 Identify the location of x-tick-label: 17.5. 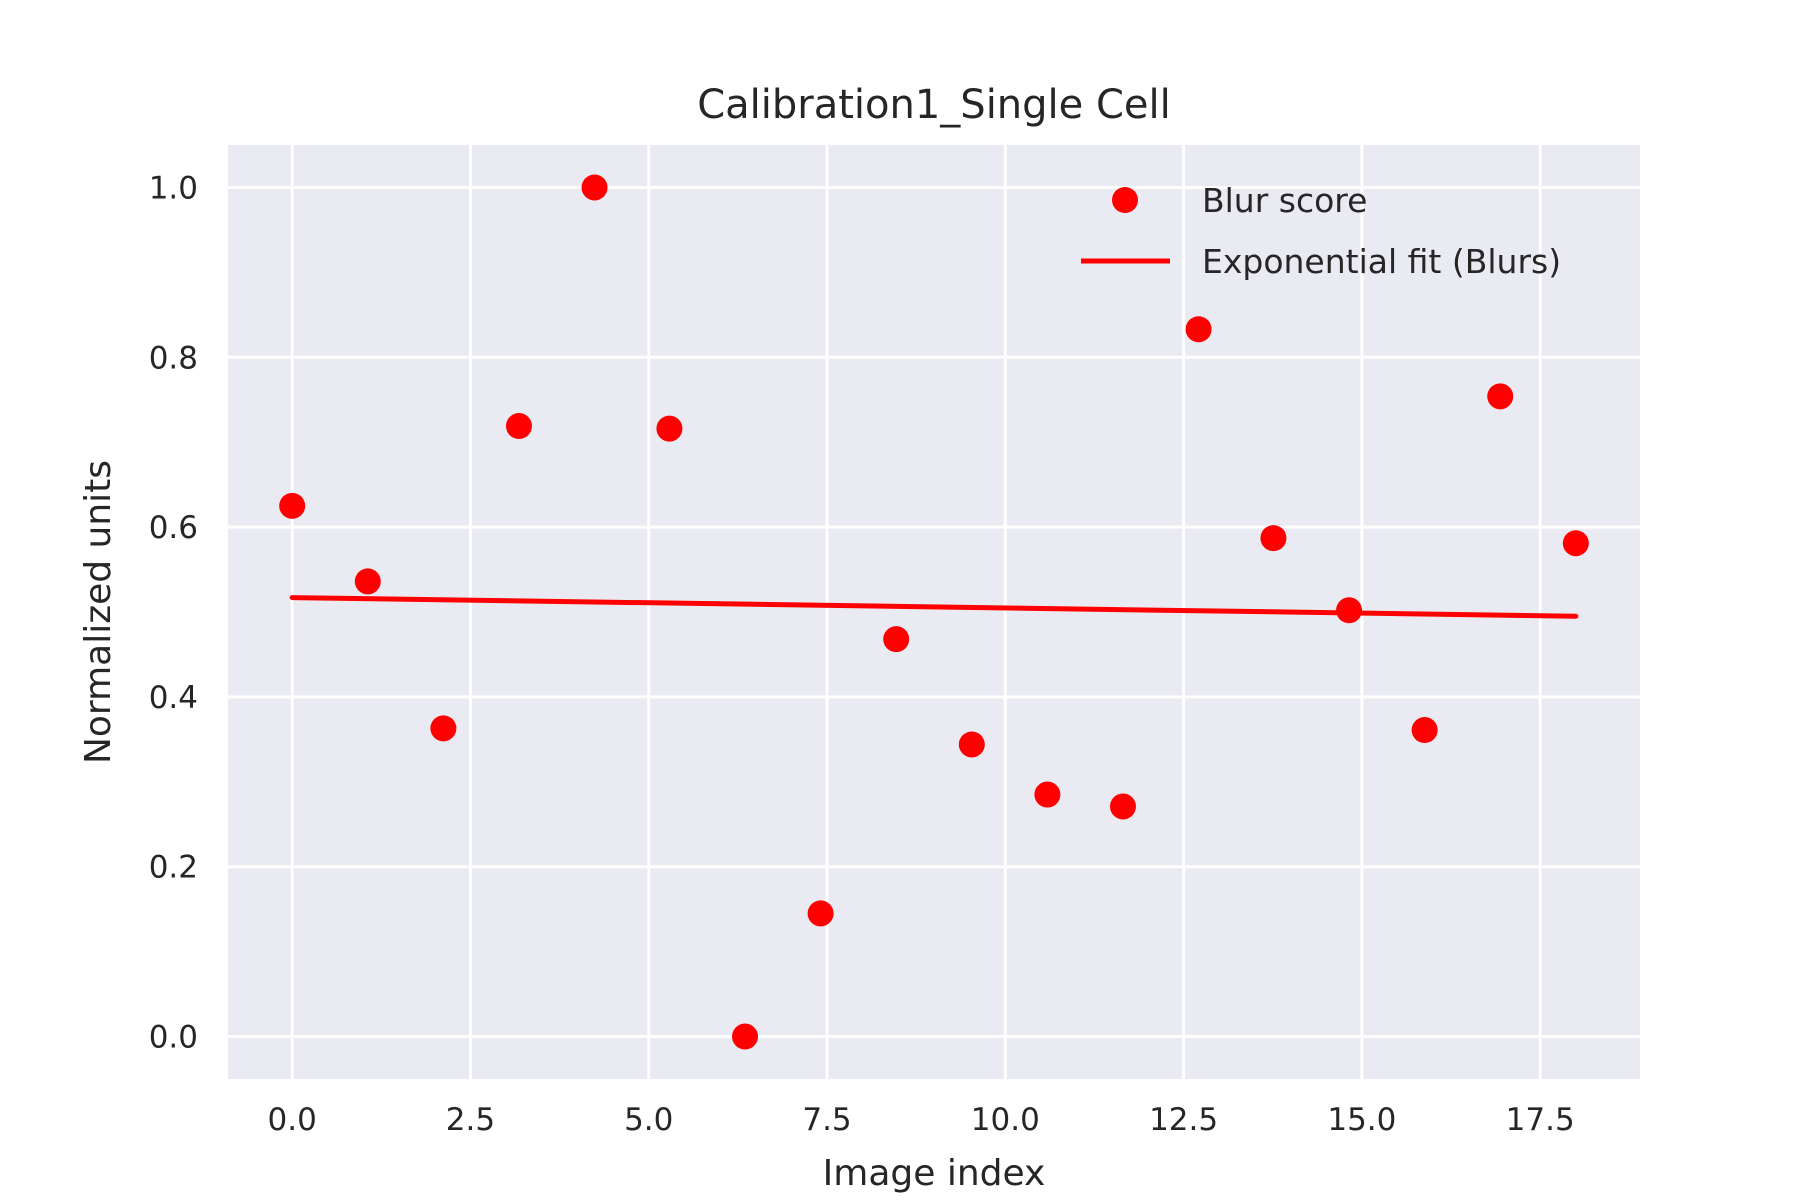
(1540, 1120).